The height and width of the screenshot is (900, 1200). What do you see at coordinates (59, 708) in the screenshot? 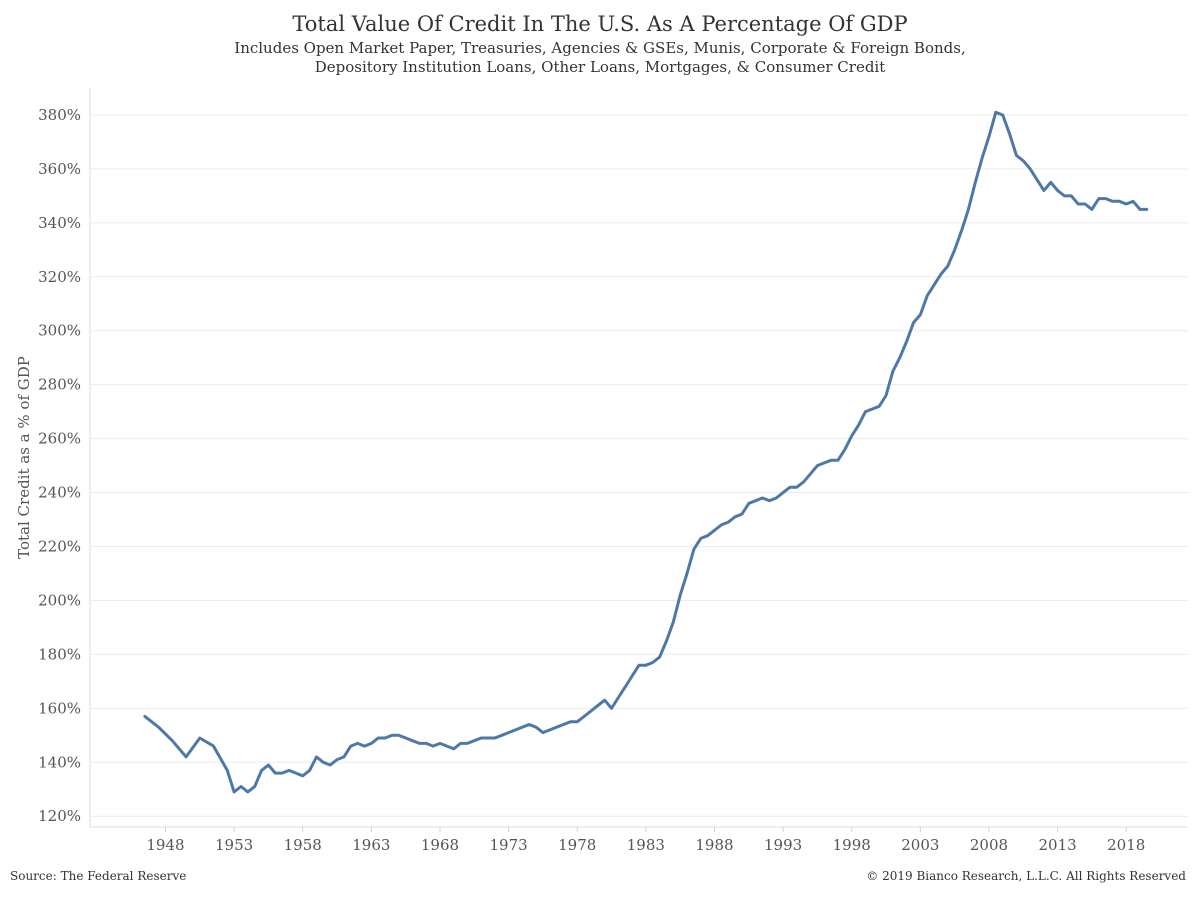
I see `y-tick-label: 160%` at bounding box center [59, 708].